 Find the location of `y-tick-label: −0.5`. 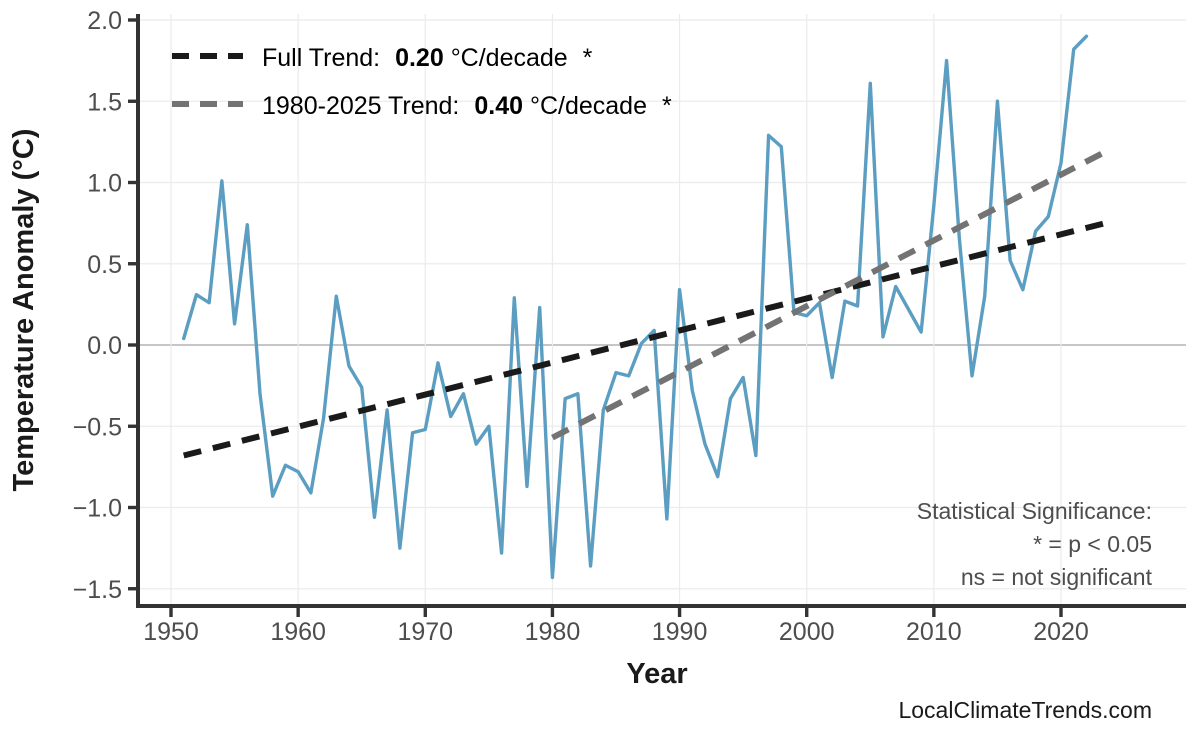

y-tick-label: −0.5 is located at coordinates (97, 427).